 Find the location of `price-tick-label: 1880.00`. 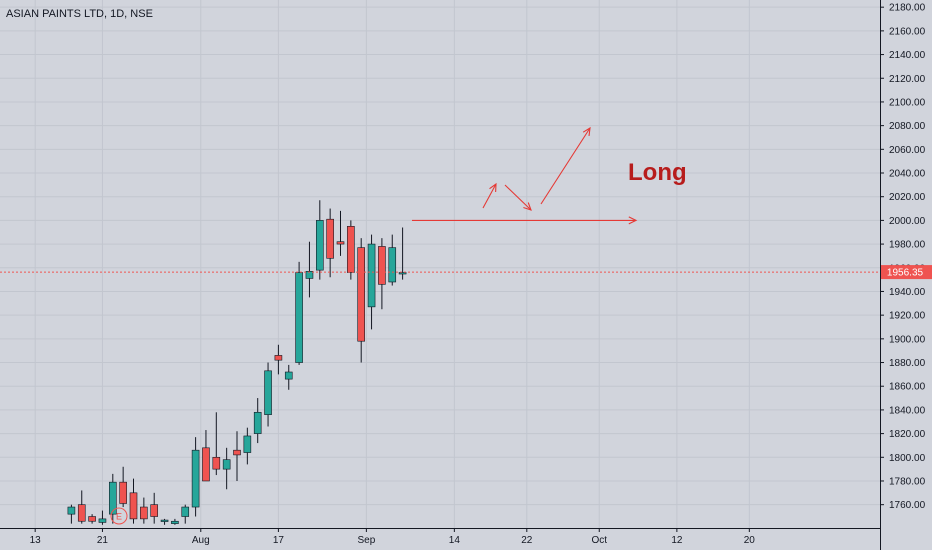

price-tick-label: 1880.00 is located at coordinates (907, 363).